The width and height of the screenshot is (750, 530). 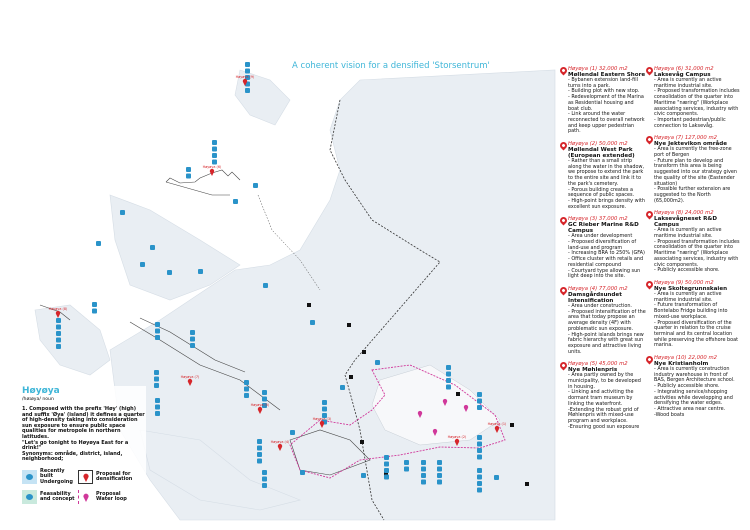 What do you see at coordinates (457, 440) in the screenshot?
I see `densification-marker: Høyøya (2)` at bounding box center [457, 440].